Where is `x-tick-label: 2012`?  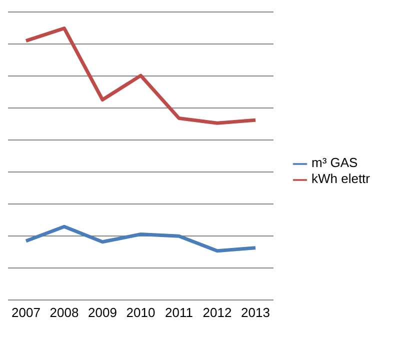
x-tick-label: 2012 is located at coordinates (217, 312).